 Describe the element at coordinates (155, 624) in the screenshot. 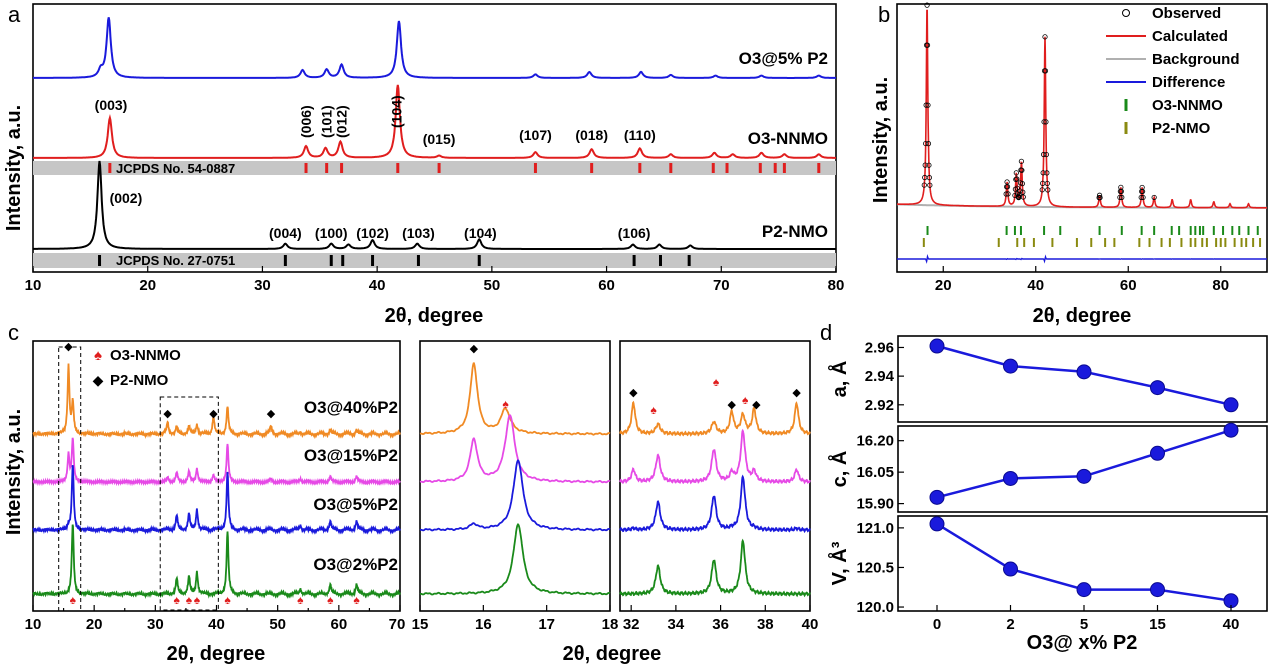

I see `c-main-x-tick-label: 30` at that location.